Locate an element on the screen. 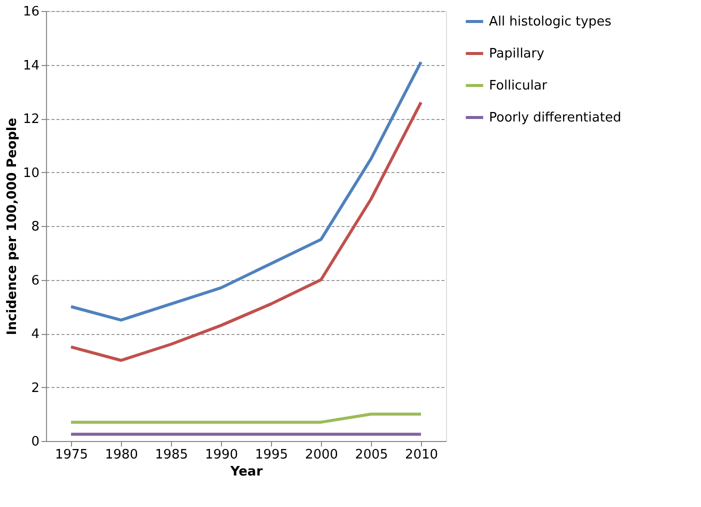 The width and height of the screenshot is (701, 507). legend-label: Papillary is located at coordinates (517, 54).